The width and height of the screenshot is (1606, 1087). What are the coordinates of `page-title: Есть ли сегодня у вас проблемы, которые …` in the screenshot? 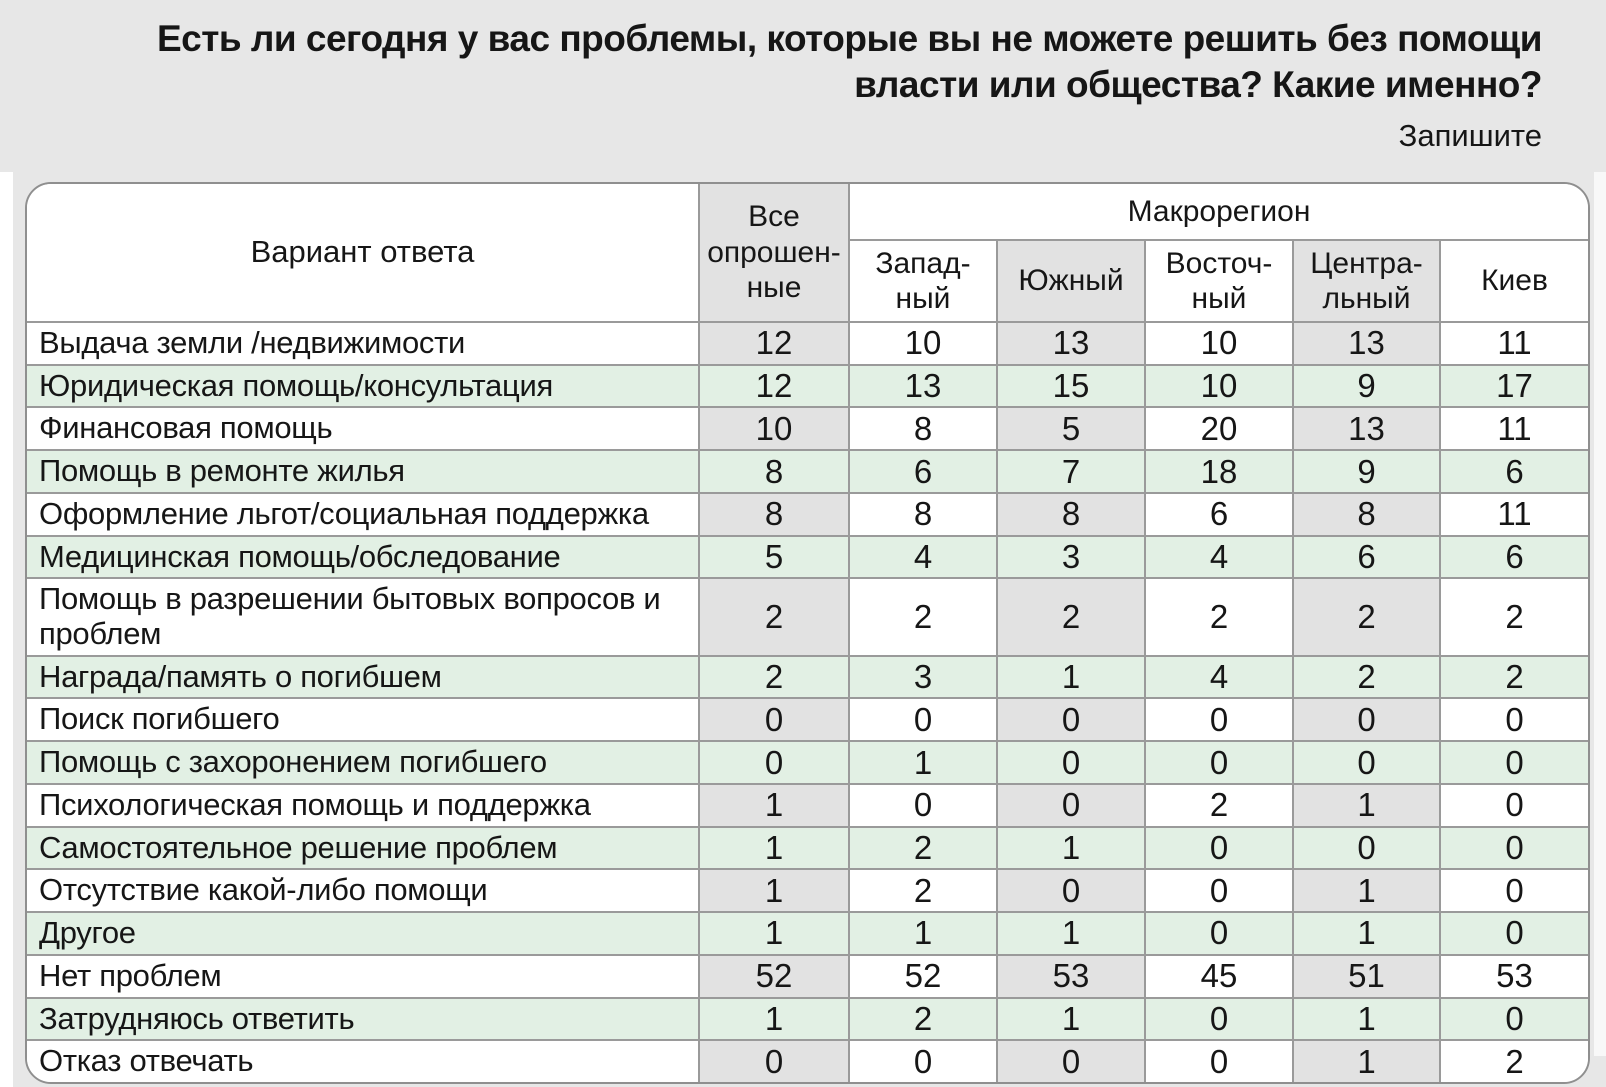 It's located at (803, 77).